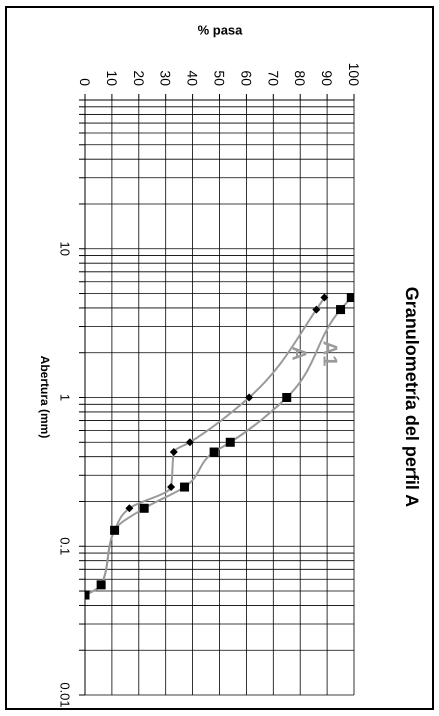 The height and width of the screenshot is (716, 439). I want to click on x-tick-label: 0, so click(85, 82).